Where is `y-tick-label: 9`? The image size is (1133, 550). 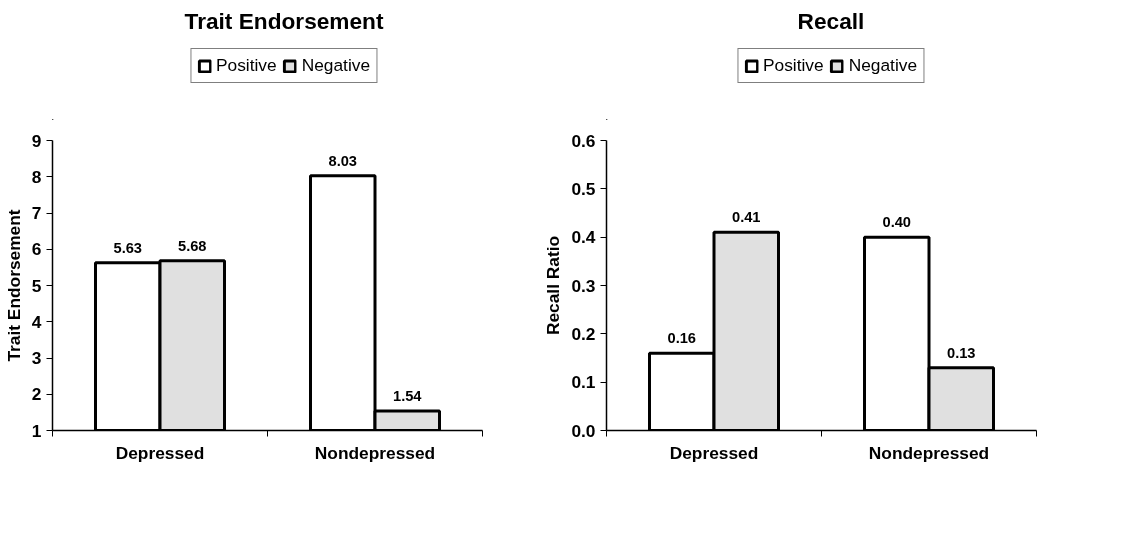
y-tick-label: 9 is located at coordinates (36, 140).